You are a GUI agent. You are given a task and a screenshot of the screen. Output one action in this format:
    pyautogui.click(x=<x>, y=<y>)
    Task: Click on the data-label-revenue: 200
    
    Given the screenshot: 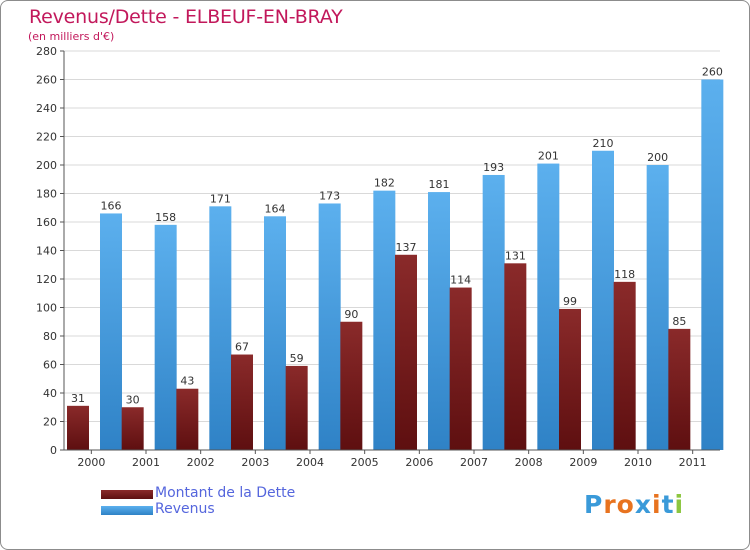 What is the action you would take?
    pyautogui.click(x=657, y=157)
    